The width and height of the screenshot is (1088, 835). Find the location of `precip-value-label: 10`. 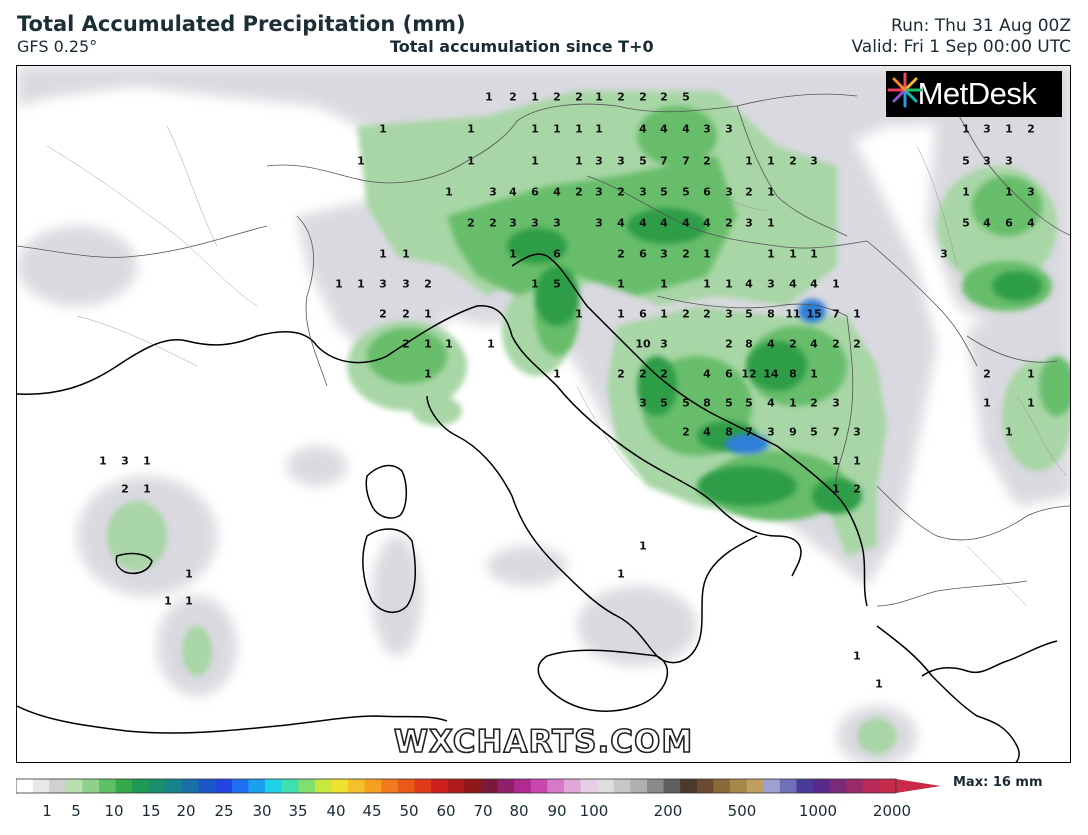

precip-value-label: 10 is located at coordinates (643, 344).